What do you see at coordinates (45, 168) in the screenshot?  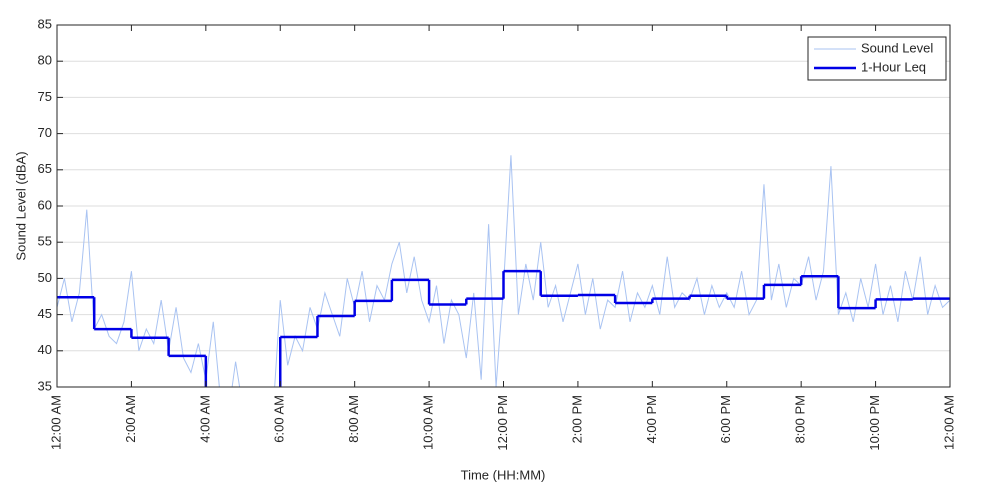 I see `y-tick-label: 65` at bounding box center [45, 168].